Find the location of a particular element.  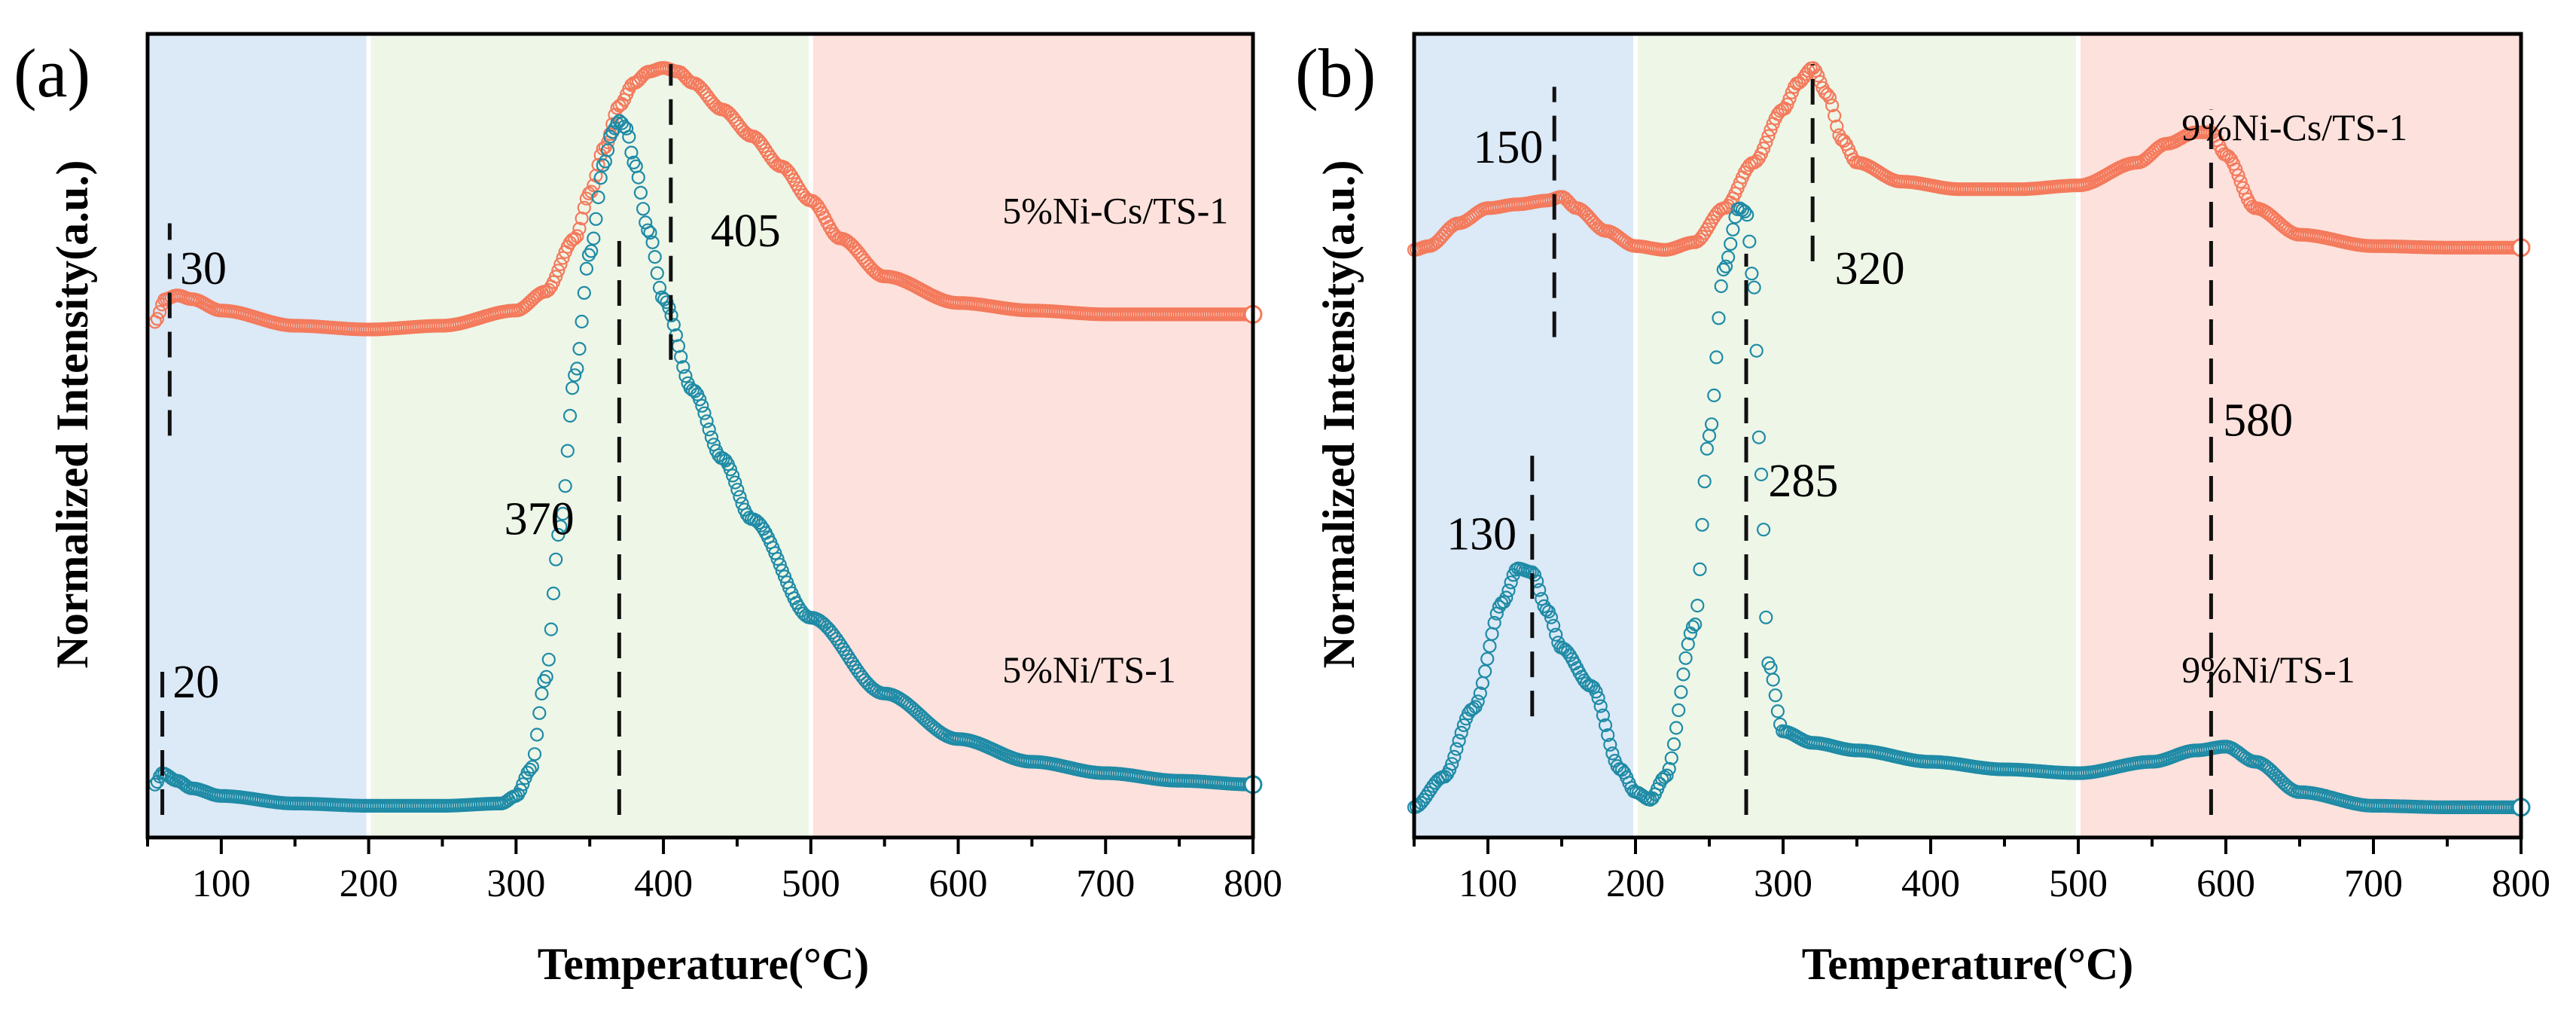

panel-a-x-tick-label-2: 300 is located at coordinates (515, 883).